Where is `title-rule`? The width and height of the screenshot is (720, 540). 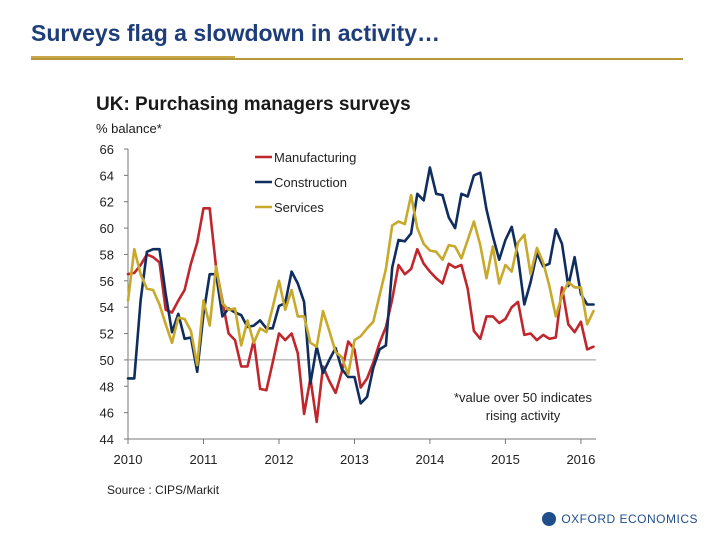 title-rule is located at coordinates (357, 59).